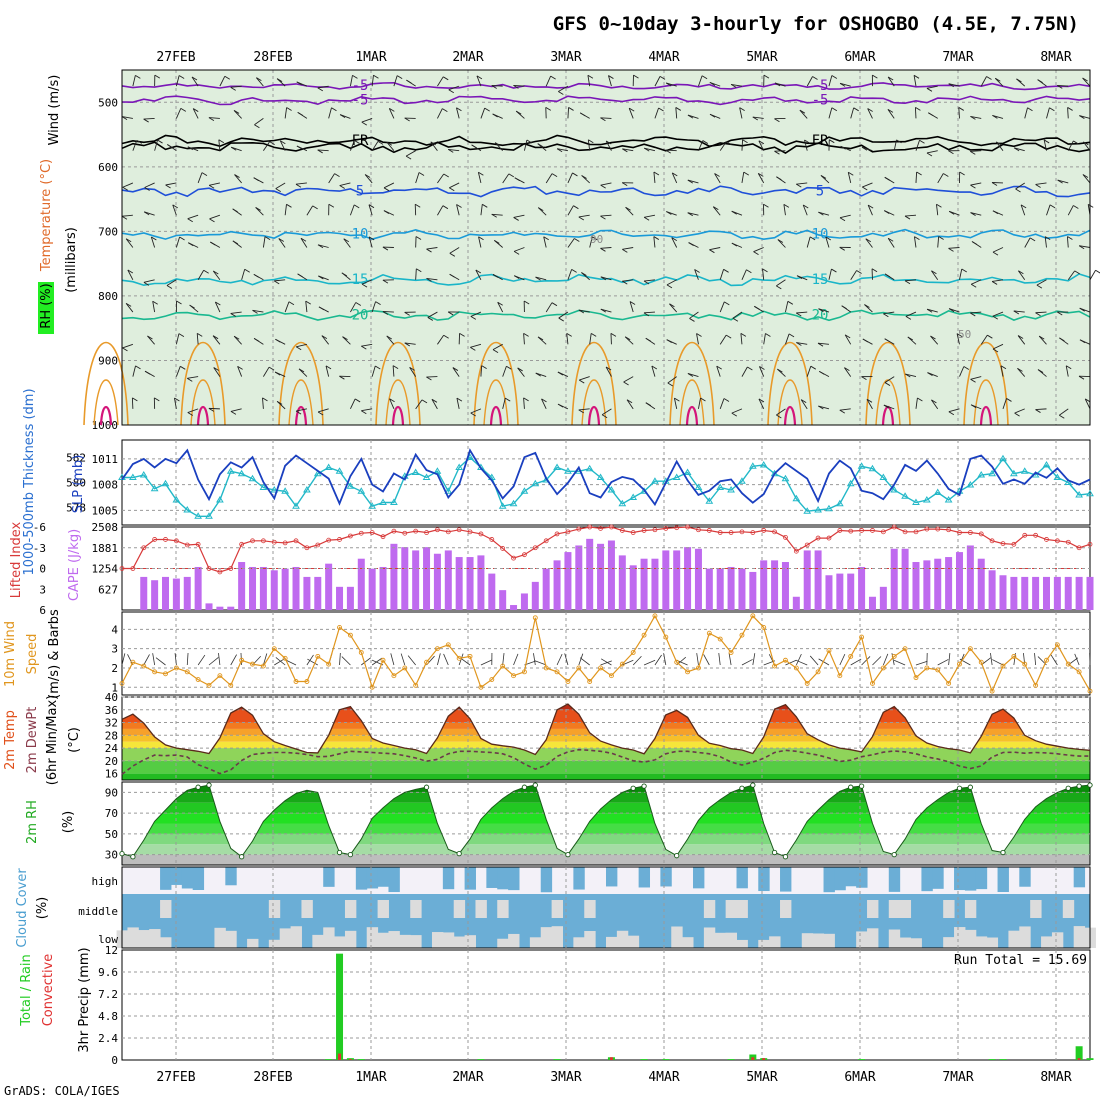  What do you see at coordinates (71, 260) in the screenshot?
I see `pressure-axis-title: (millibars)` at bounding box center [71, 260].